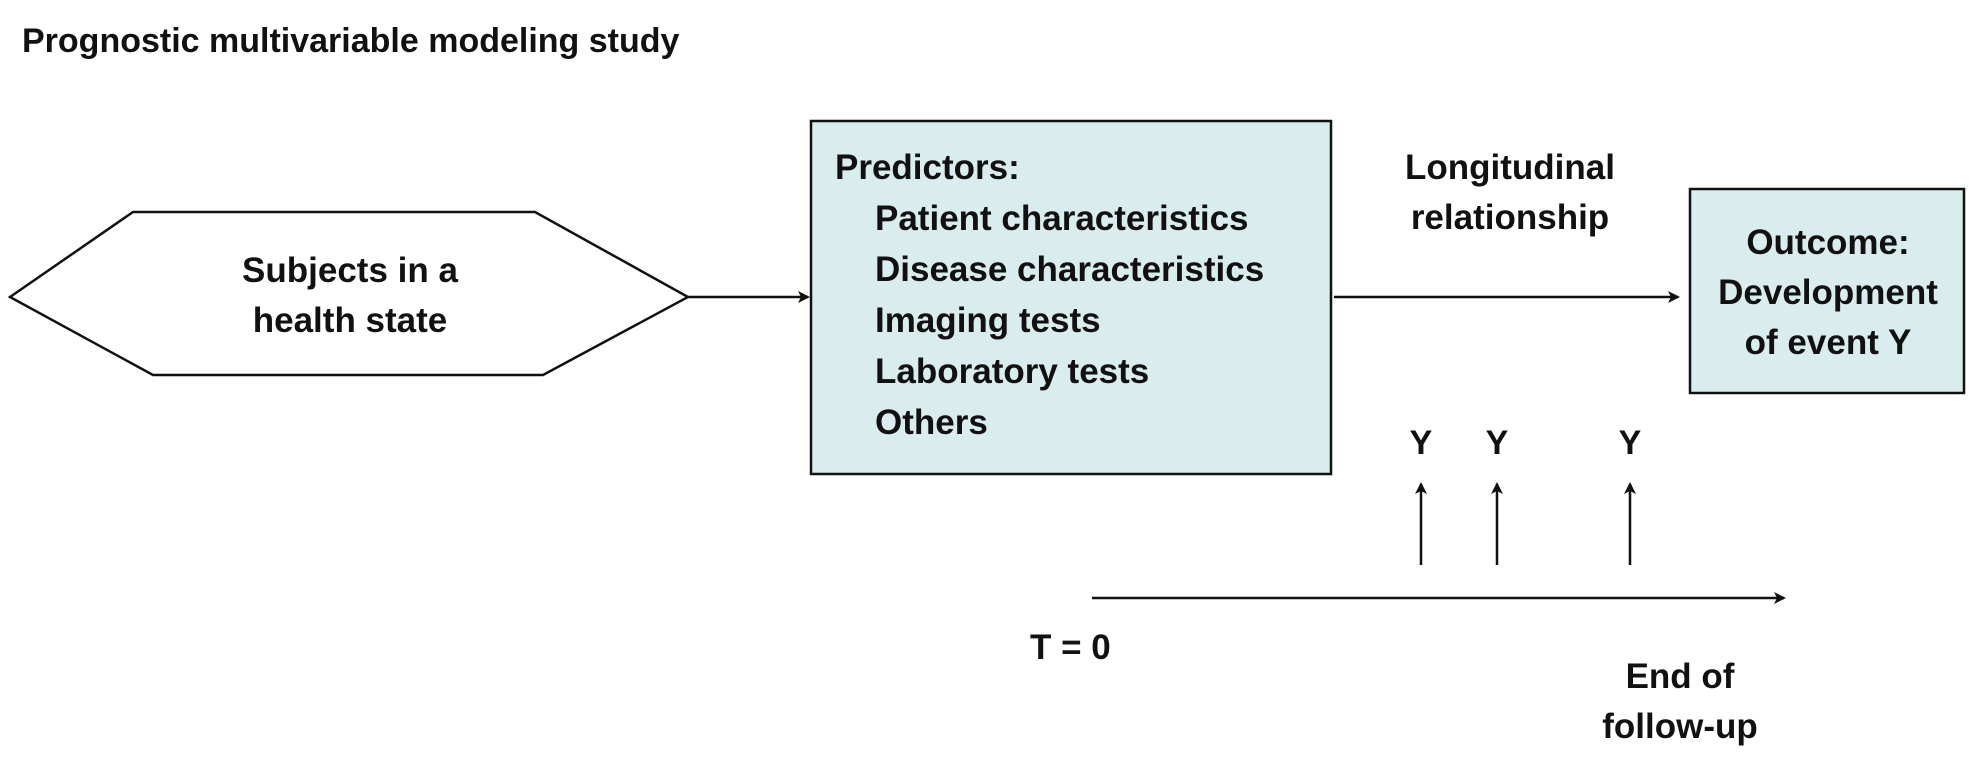 This screenshot has height=760, width=1974. What do you see at coordinates (1062, 218) in the screenshot?
I see `predictor-item: Patient characteristics` at bounding box center [1062, 218].